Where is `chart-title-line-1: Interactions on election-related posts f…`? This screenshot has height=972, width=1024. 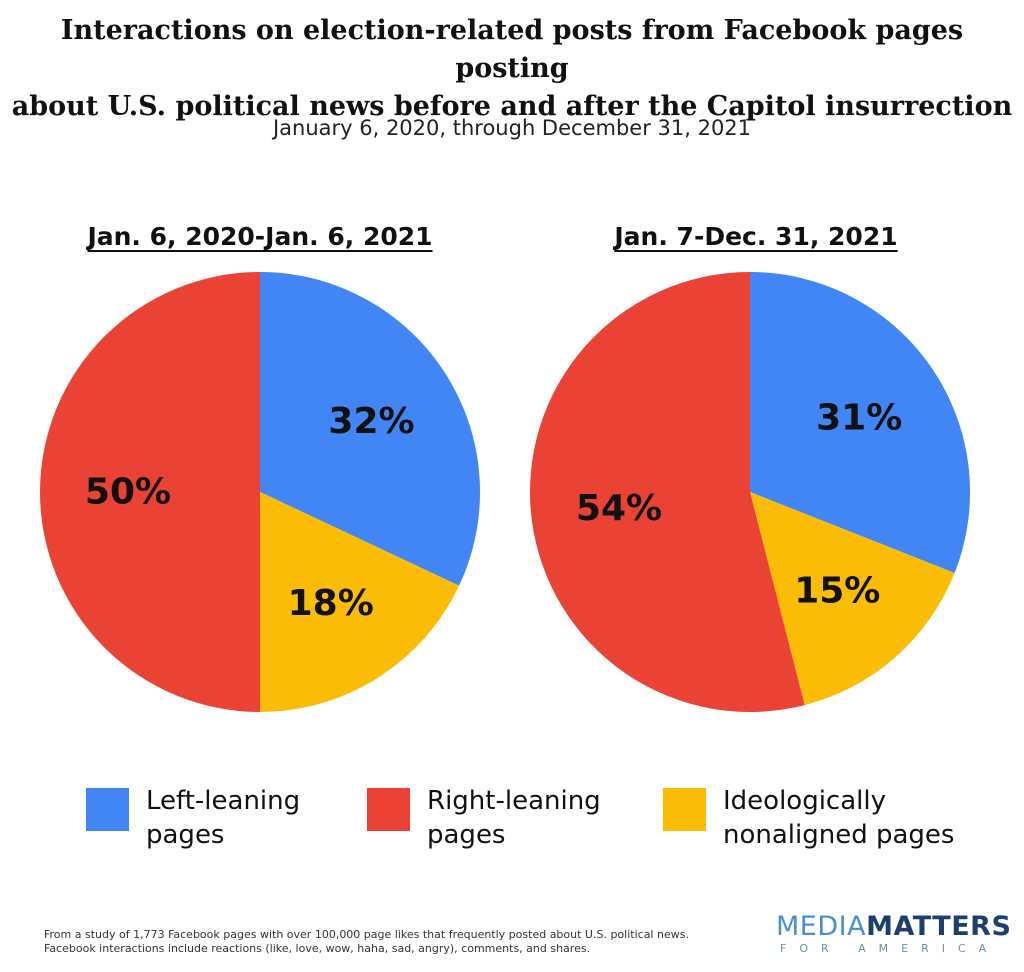 chart-title-line-1: Interactions on election-related posts f… is located at coordinates (512, 49).